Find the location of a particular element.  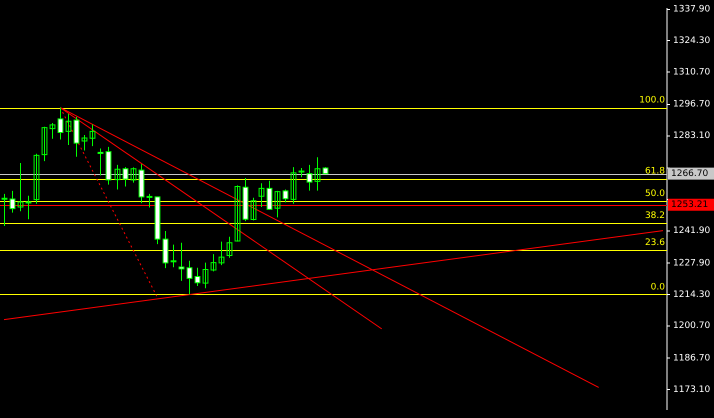

y-tick-label: 1296.70 is located at coordinates (691, 105).